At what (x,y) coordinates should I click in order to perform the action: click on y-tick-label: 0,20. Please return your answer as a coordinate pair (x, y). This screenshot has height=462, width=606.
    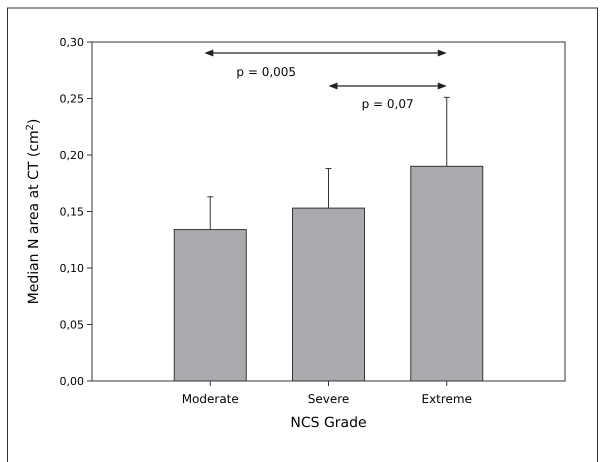
    Looking at the image, I should click on (72, 155).